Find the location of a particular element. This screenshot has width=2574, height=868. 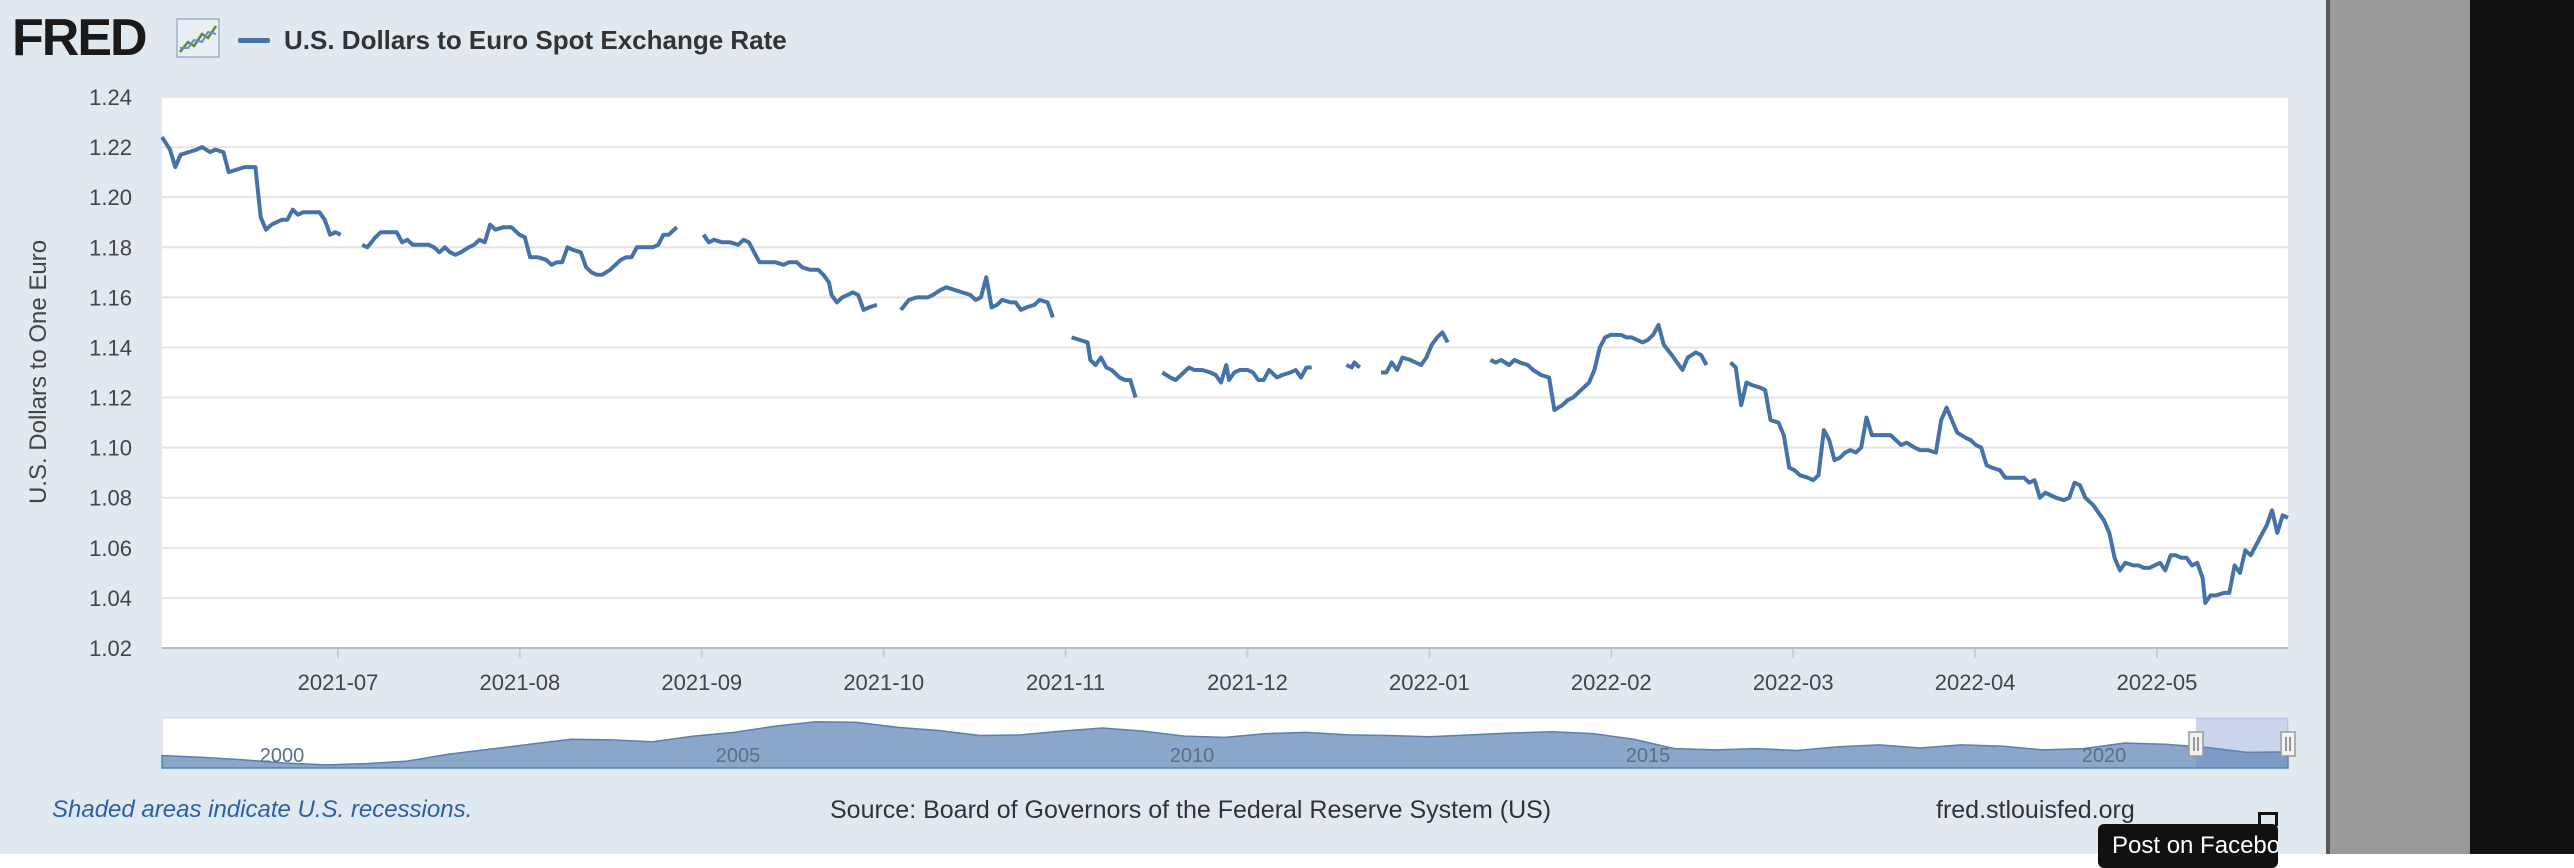

fred-logo: FRED is located at coordinates (80, 38).